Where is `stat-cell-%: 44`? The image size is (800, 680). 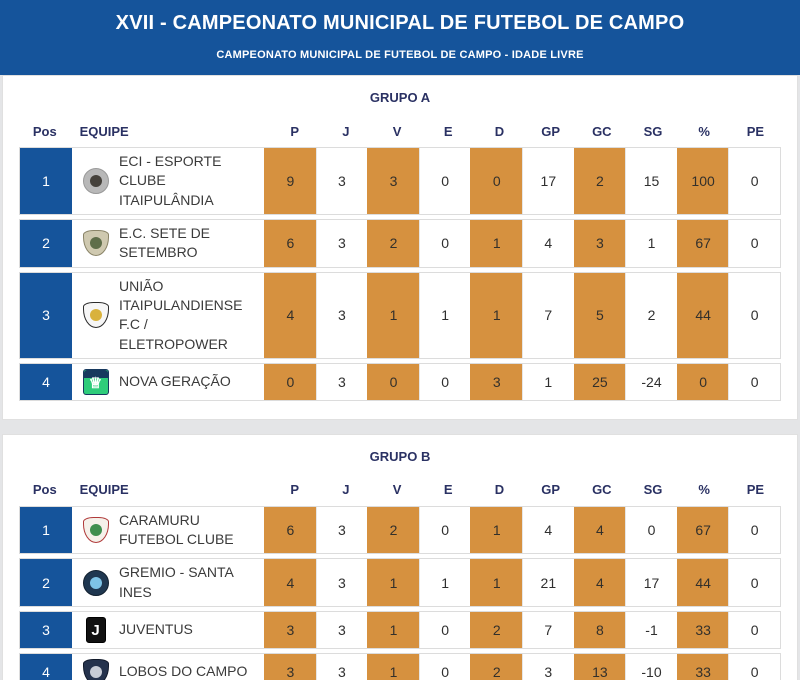
stat-cell-%: 44 is located at coordinates (702, 583).